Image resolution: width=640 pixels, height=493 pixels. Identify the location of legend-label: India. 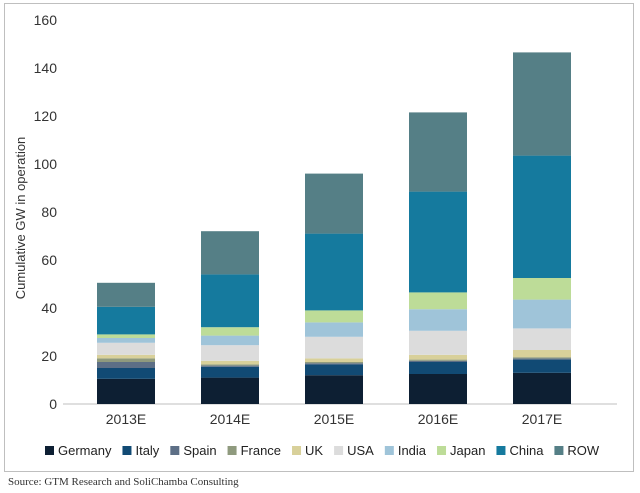
(412, 450).